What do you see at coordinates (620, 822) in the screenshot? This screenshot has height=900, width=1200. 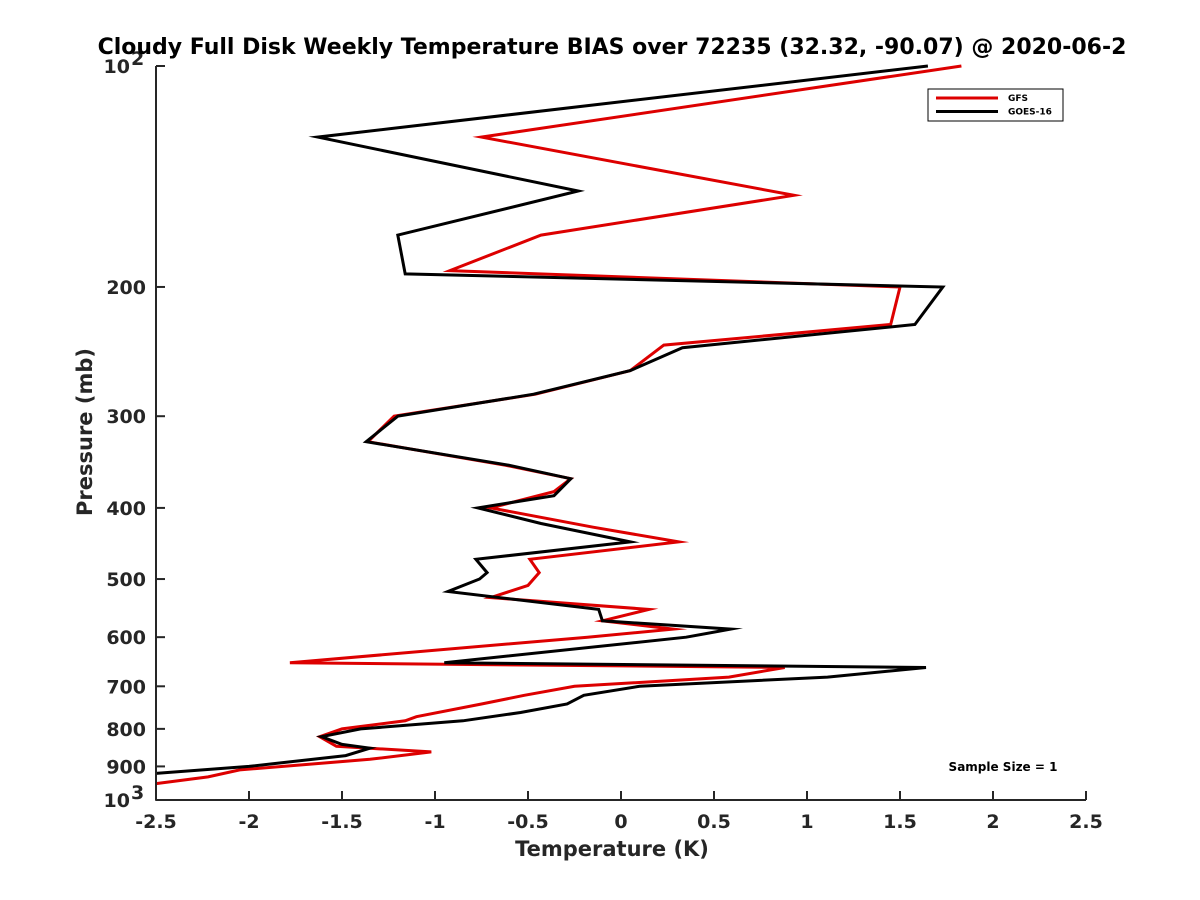 I see `x-tick-label: 0` at bounding box center [620, 822].